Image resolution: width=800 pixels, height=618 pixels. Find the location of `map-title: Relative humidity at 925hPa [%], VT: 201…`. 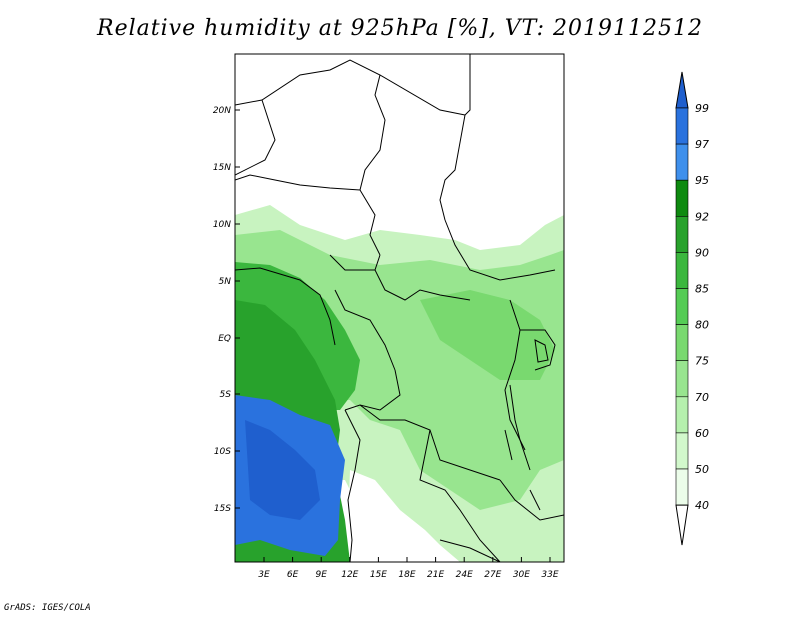

map-title: Relative humidity at 925hPa [%], VT: 201… is located at coordinates (400, 28).